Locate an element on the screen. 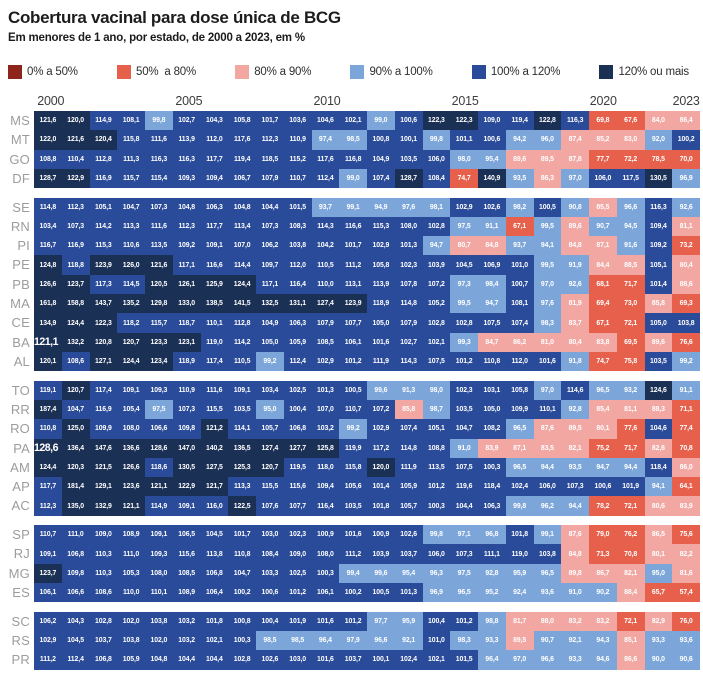 The width and height of the screenshot is (703, 673). row-label-ac: AC is located at coordinates (20, 506).